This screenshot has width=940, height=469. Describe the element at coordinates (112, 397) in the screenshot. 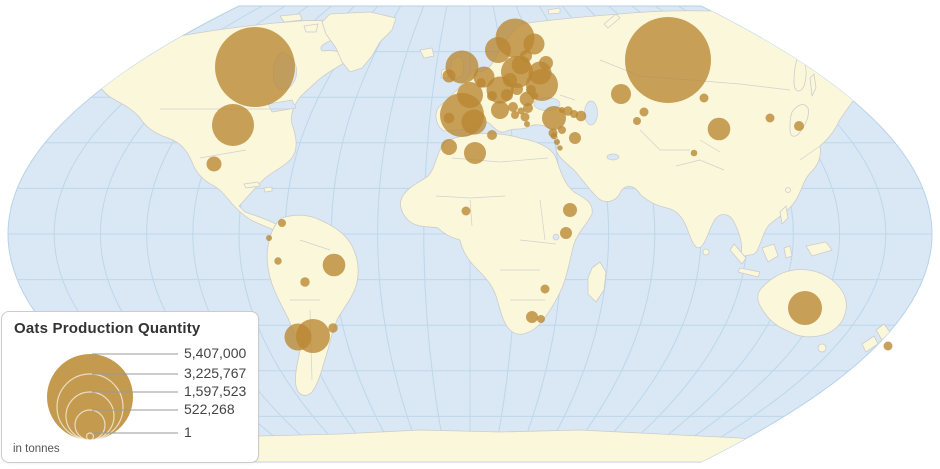

I see `legend-scale-graphic` at that location.